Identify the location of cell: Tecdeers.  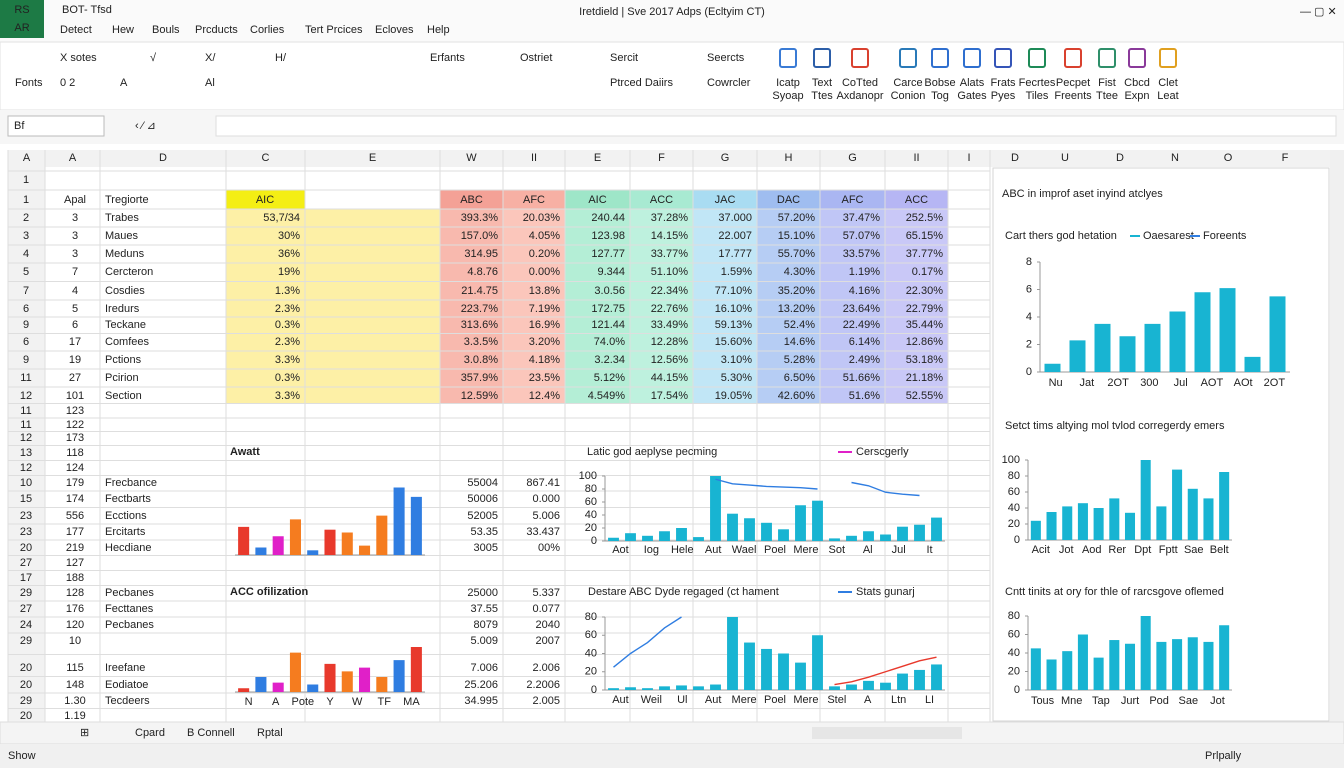
(127, 701).